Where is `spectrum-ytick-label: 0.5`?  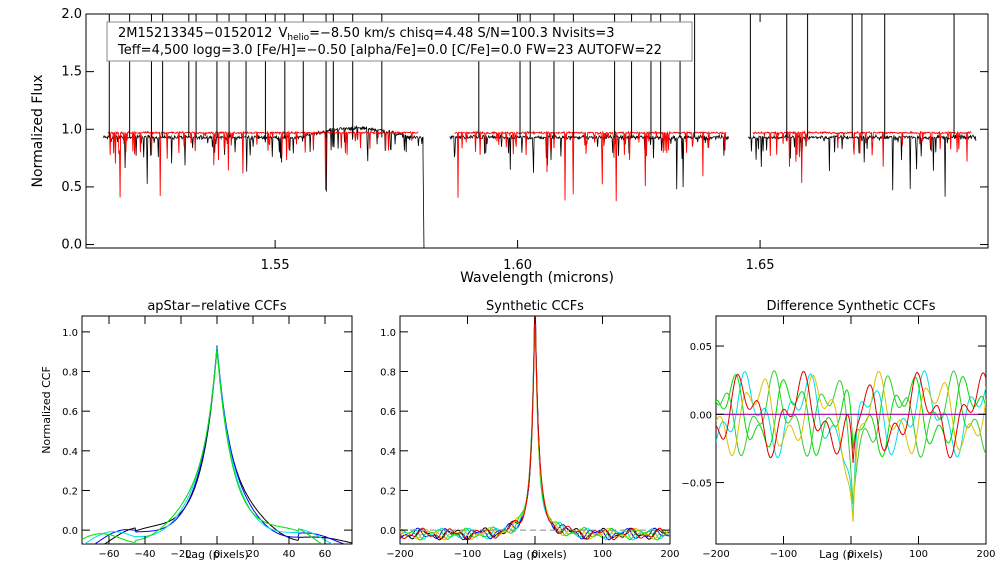
spectrum-ytick-label: 0.5 is located at coordinates (71, 187).